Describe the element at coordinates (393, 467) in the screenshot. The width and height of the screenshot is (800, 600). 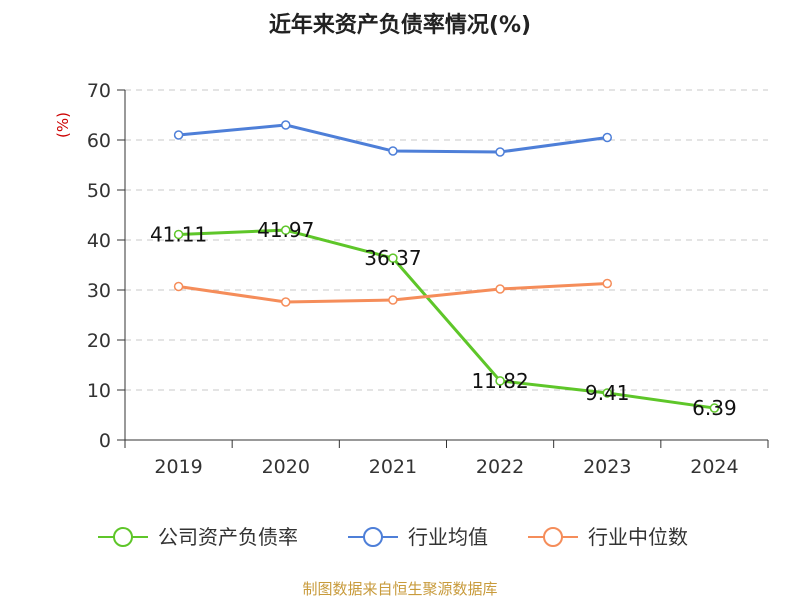
I see `x-tick-label: 2021` at that location.